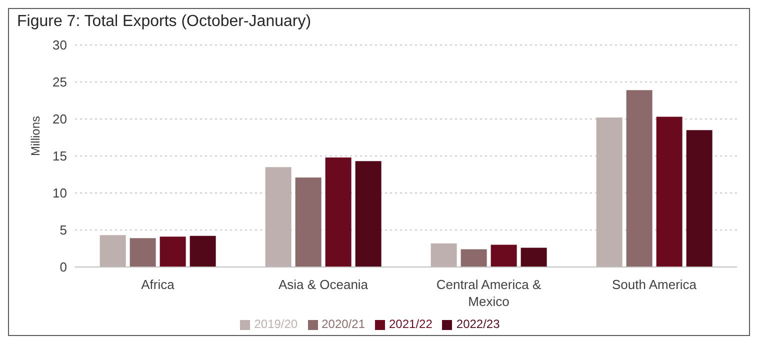 The image size is (760, 346). Describe the element at coordinates (478, 324) in the screenshot. I see `legend-label: 2022/23` at that location.